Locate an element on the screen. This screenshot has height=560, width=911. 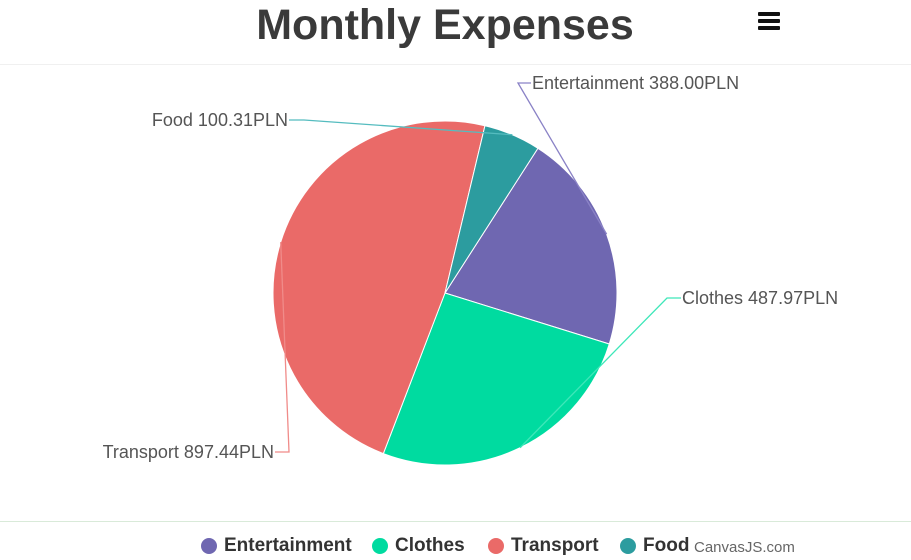
chart-menu-button is located at coordinates (769, 20).